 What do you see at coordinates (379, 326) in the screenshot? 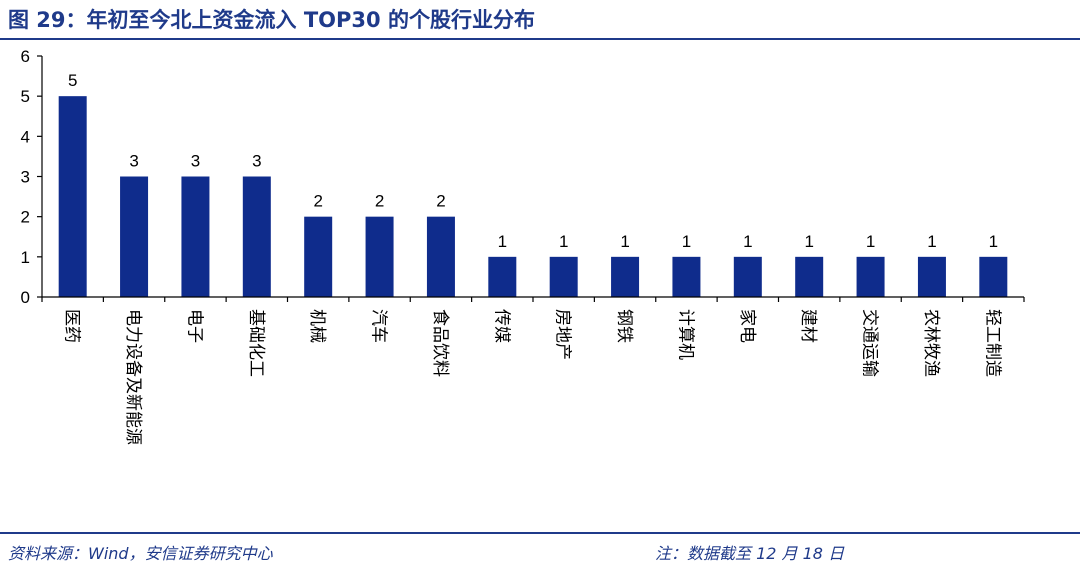
I see `x-tick-label: 汽车` at bounding box center [379, 326].